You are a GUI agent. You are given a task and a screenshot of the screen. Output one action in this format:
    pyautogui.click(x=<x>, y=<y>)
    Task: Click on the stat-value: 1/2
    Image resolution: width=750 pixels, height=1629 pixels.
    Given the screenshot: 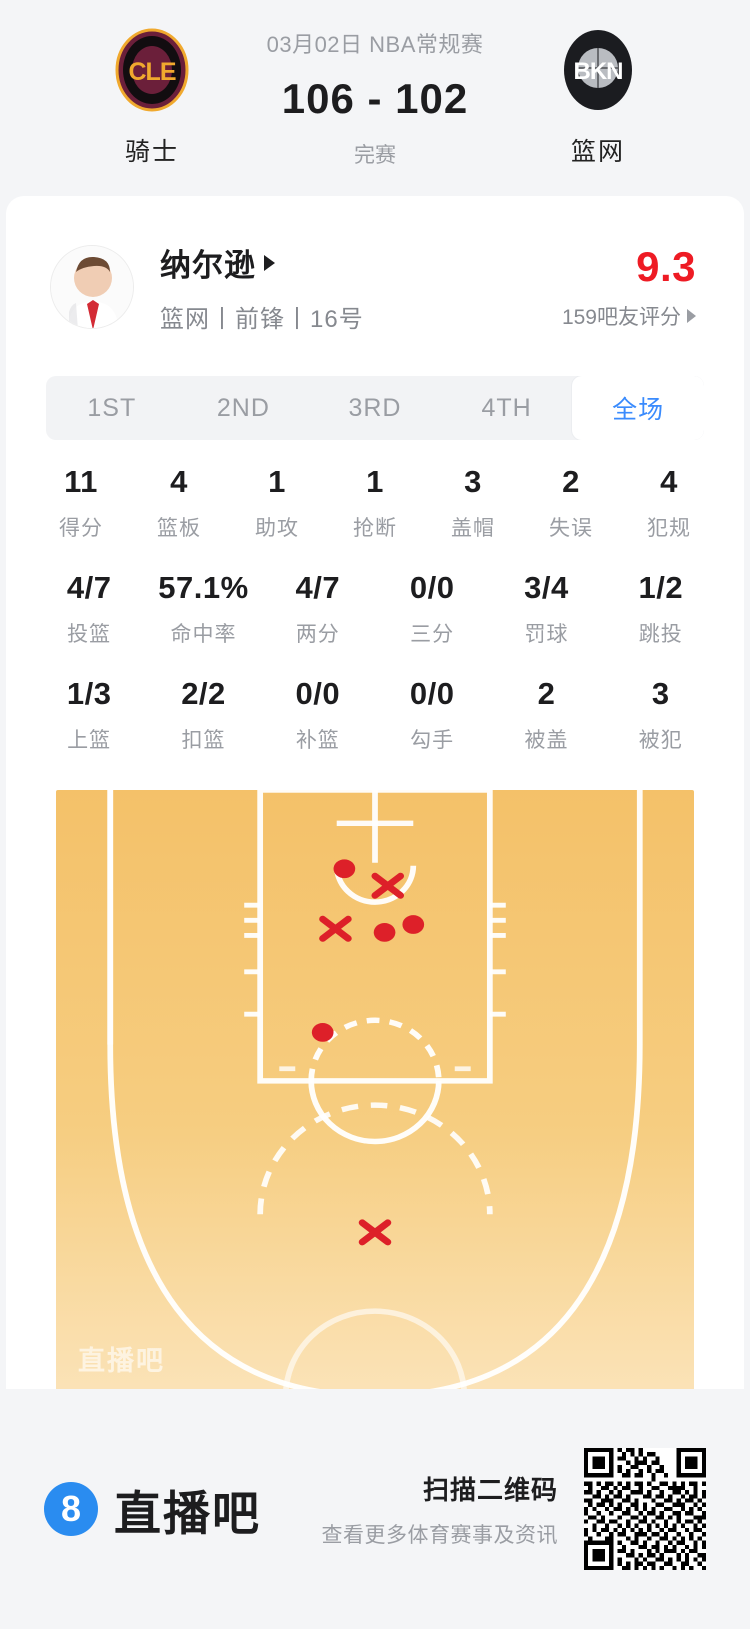 What is the action you would take?
    pyautogui.click(x=661, y=587)
    